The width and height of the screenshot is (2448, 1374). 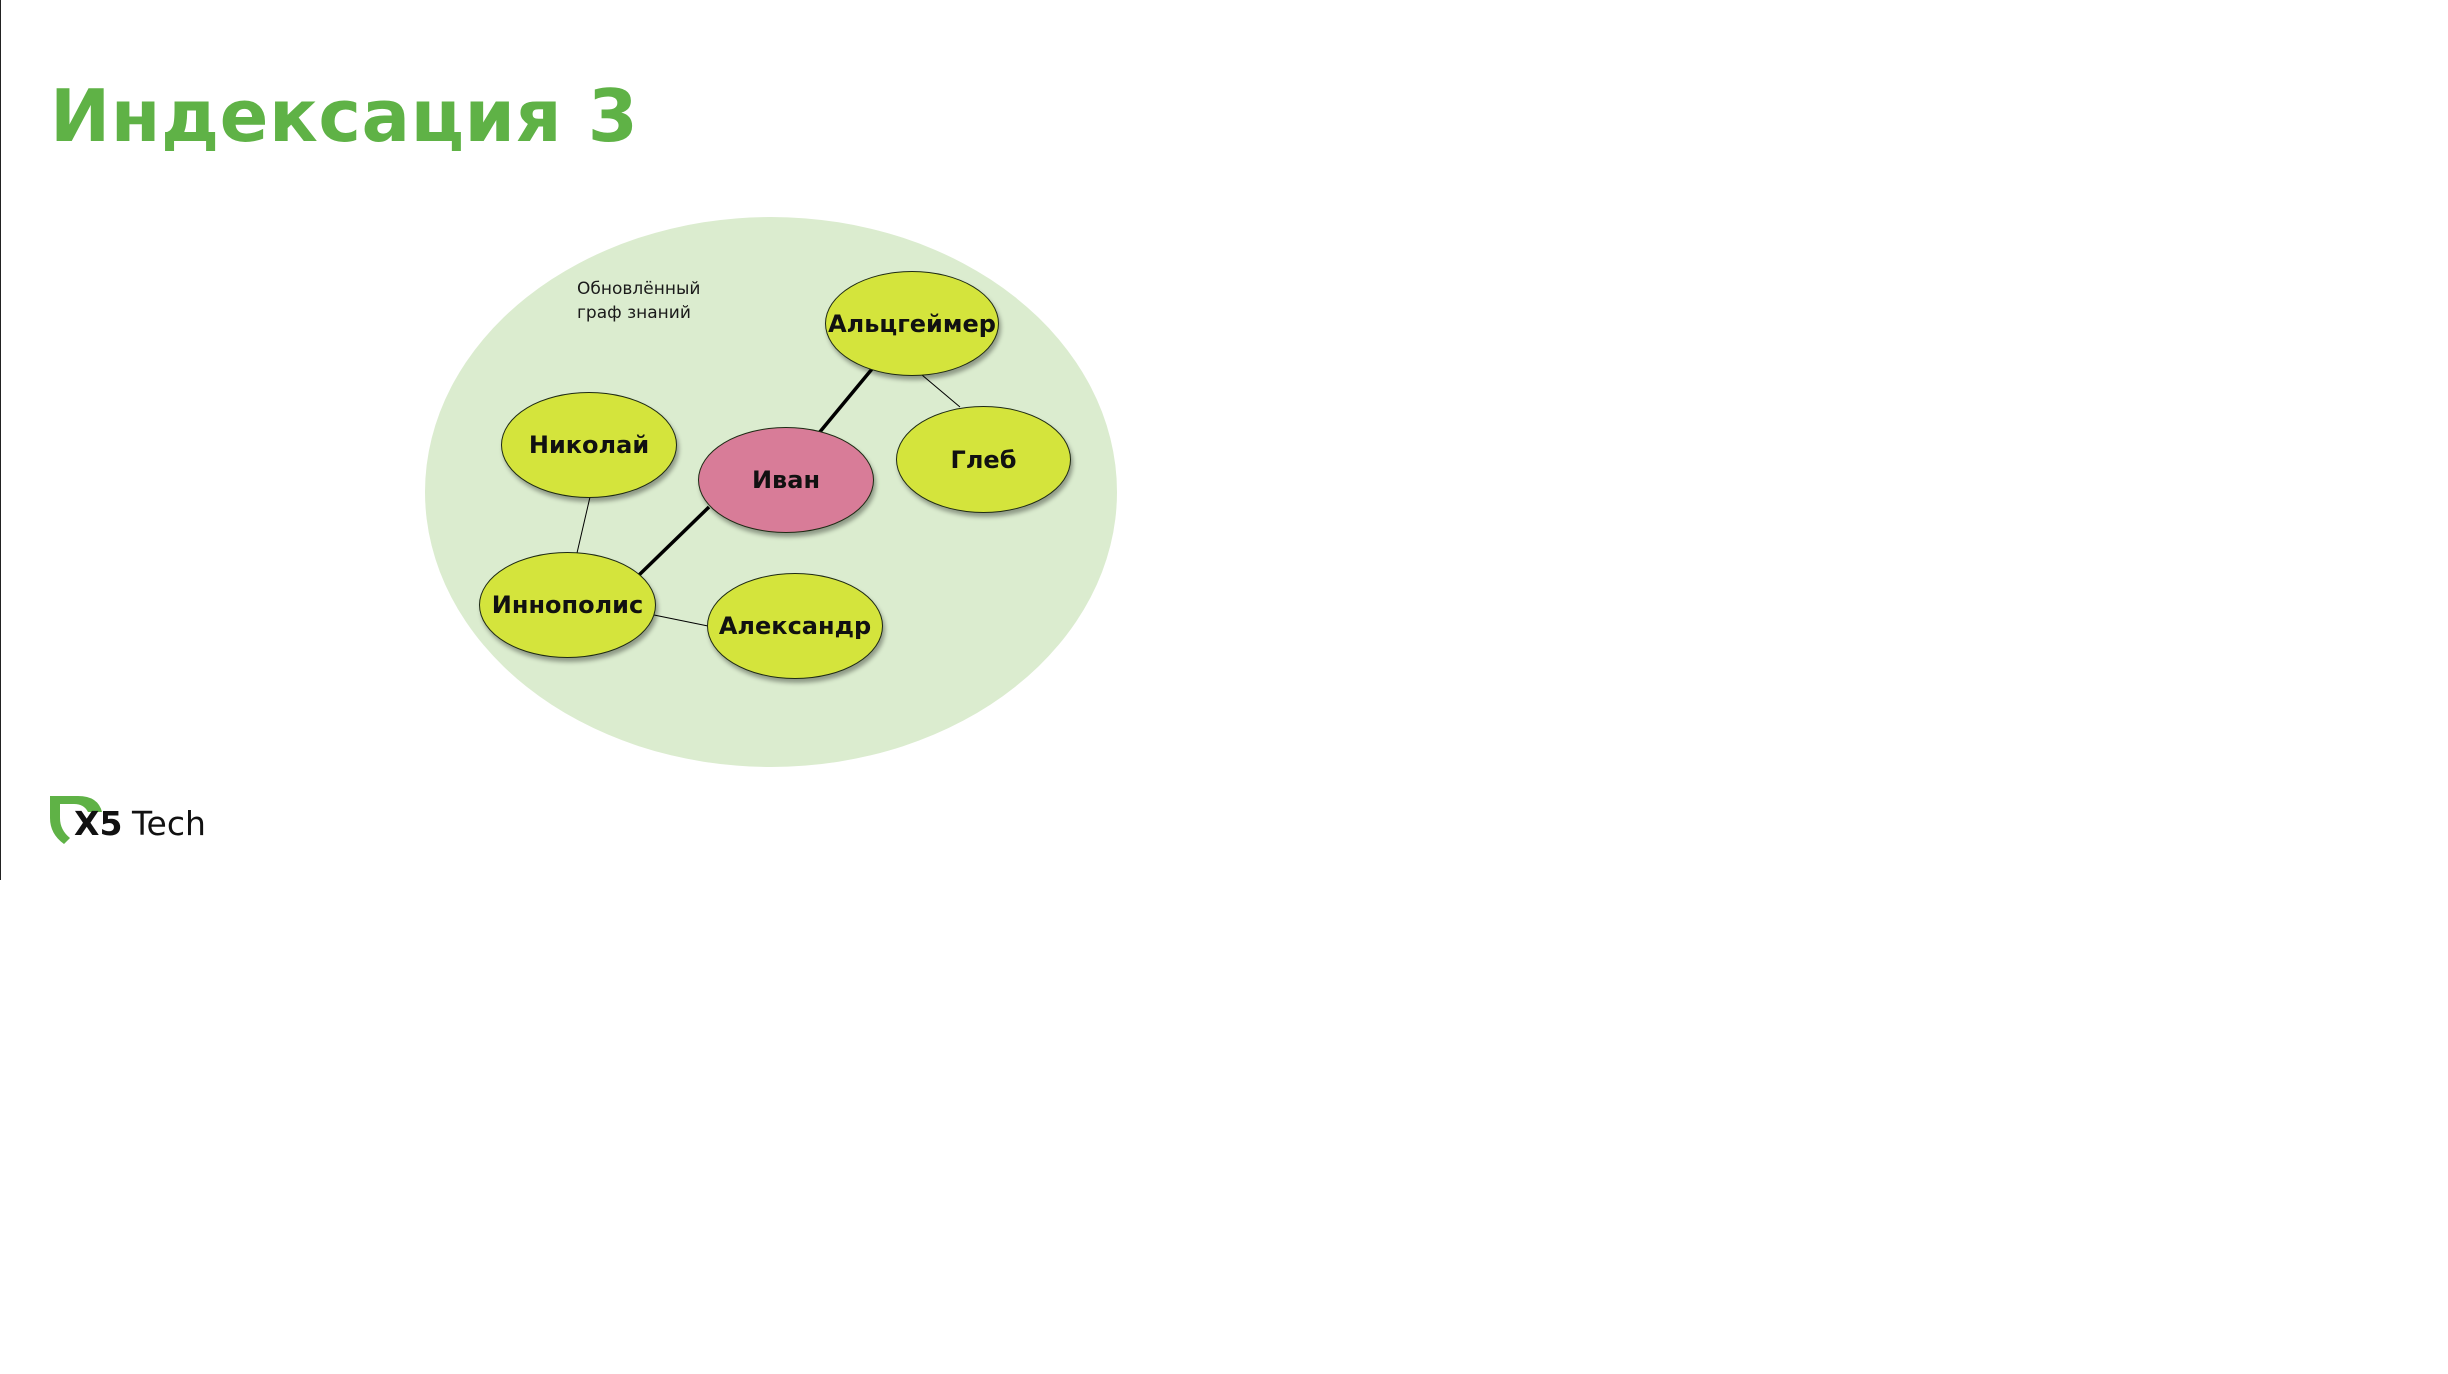 What do you see at coordinates (583, 525) in the screenshot?
I see `edge-nikolay-innopolis` at bounding box center [583, 525].